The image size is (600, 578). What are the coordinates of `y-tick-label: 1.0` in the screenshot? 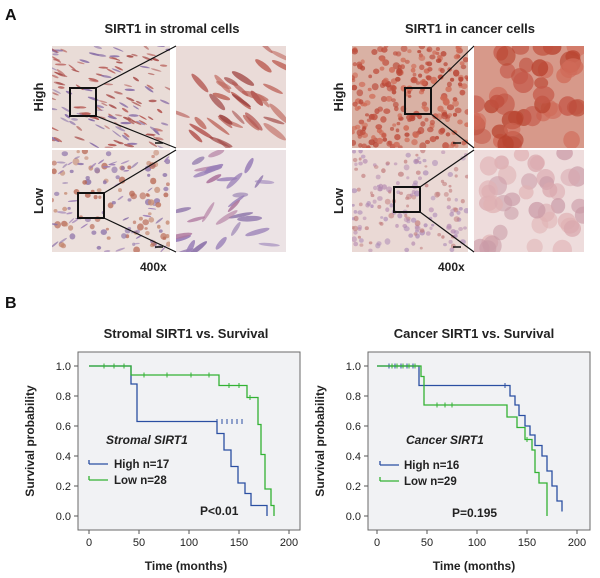 It's located at (353, 367).